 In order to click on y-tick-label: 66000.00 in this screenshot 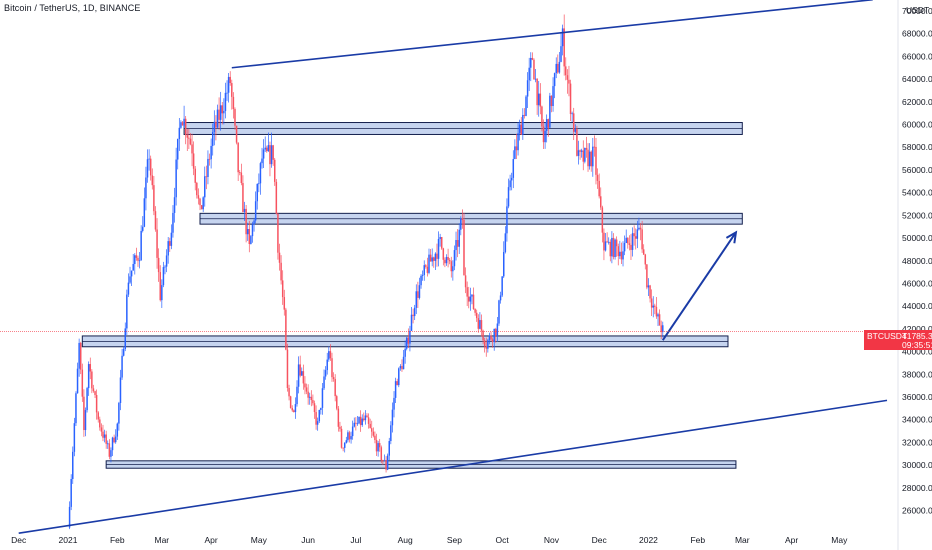, I will do `click(917, 56)`.